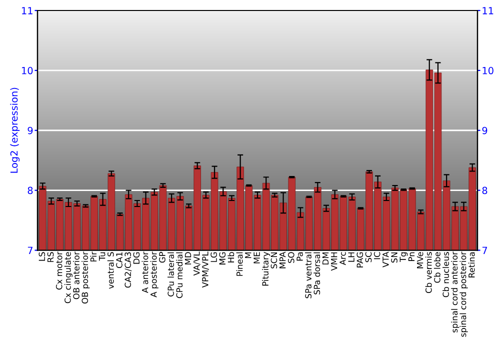 The image size is (500, 350). I want to click on y2-tick-label: 10, so click(488, 70).